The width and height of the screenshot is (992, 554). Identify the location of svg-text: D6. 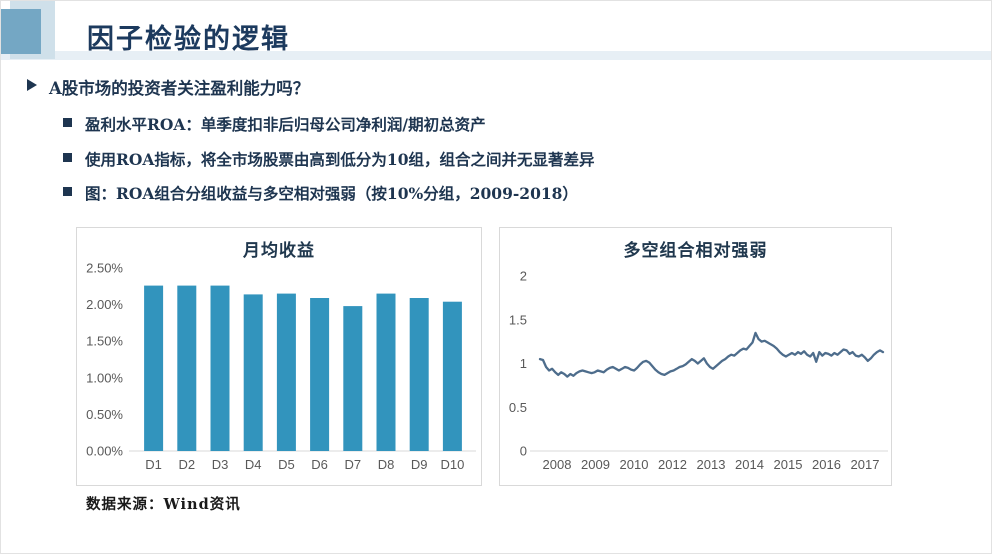
(319, 464).